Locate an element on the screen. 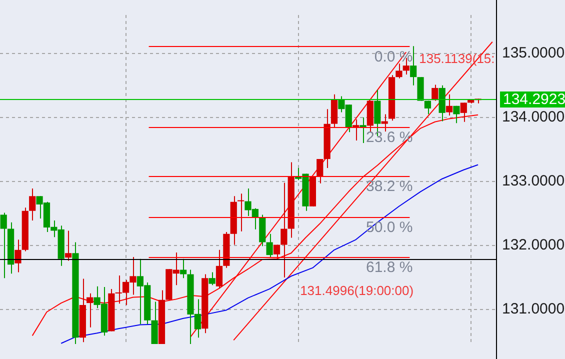 This screenshot has height=359, width=565. annotation: 131.4996(19:00:00) is located at coordinates (357, 290).